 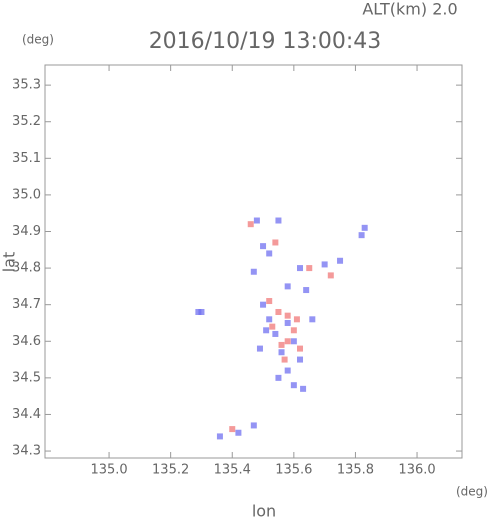 I want to click on x-tick-label: 135.6, so click(x=293, y=470).